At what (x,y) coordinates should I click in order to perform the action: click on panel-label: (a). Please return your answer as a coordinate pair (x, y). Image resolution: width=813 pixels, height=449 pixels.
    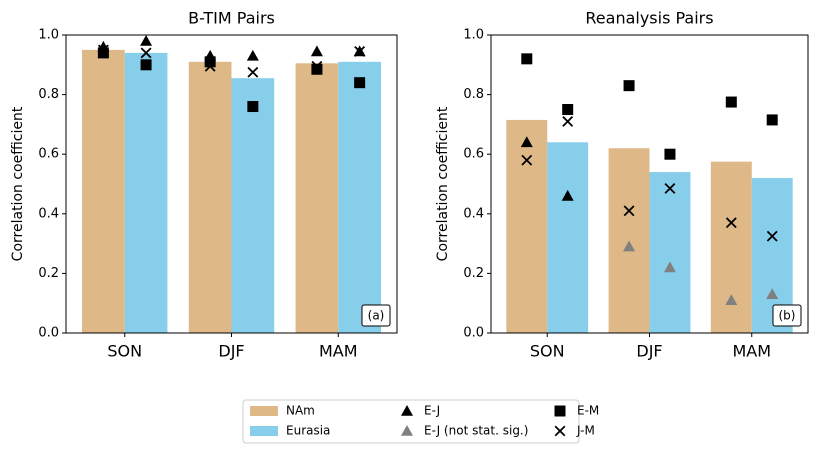
    Looking at the image, I should click on (376, 316).